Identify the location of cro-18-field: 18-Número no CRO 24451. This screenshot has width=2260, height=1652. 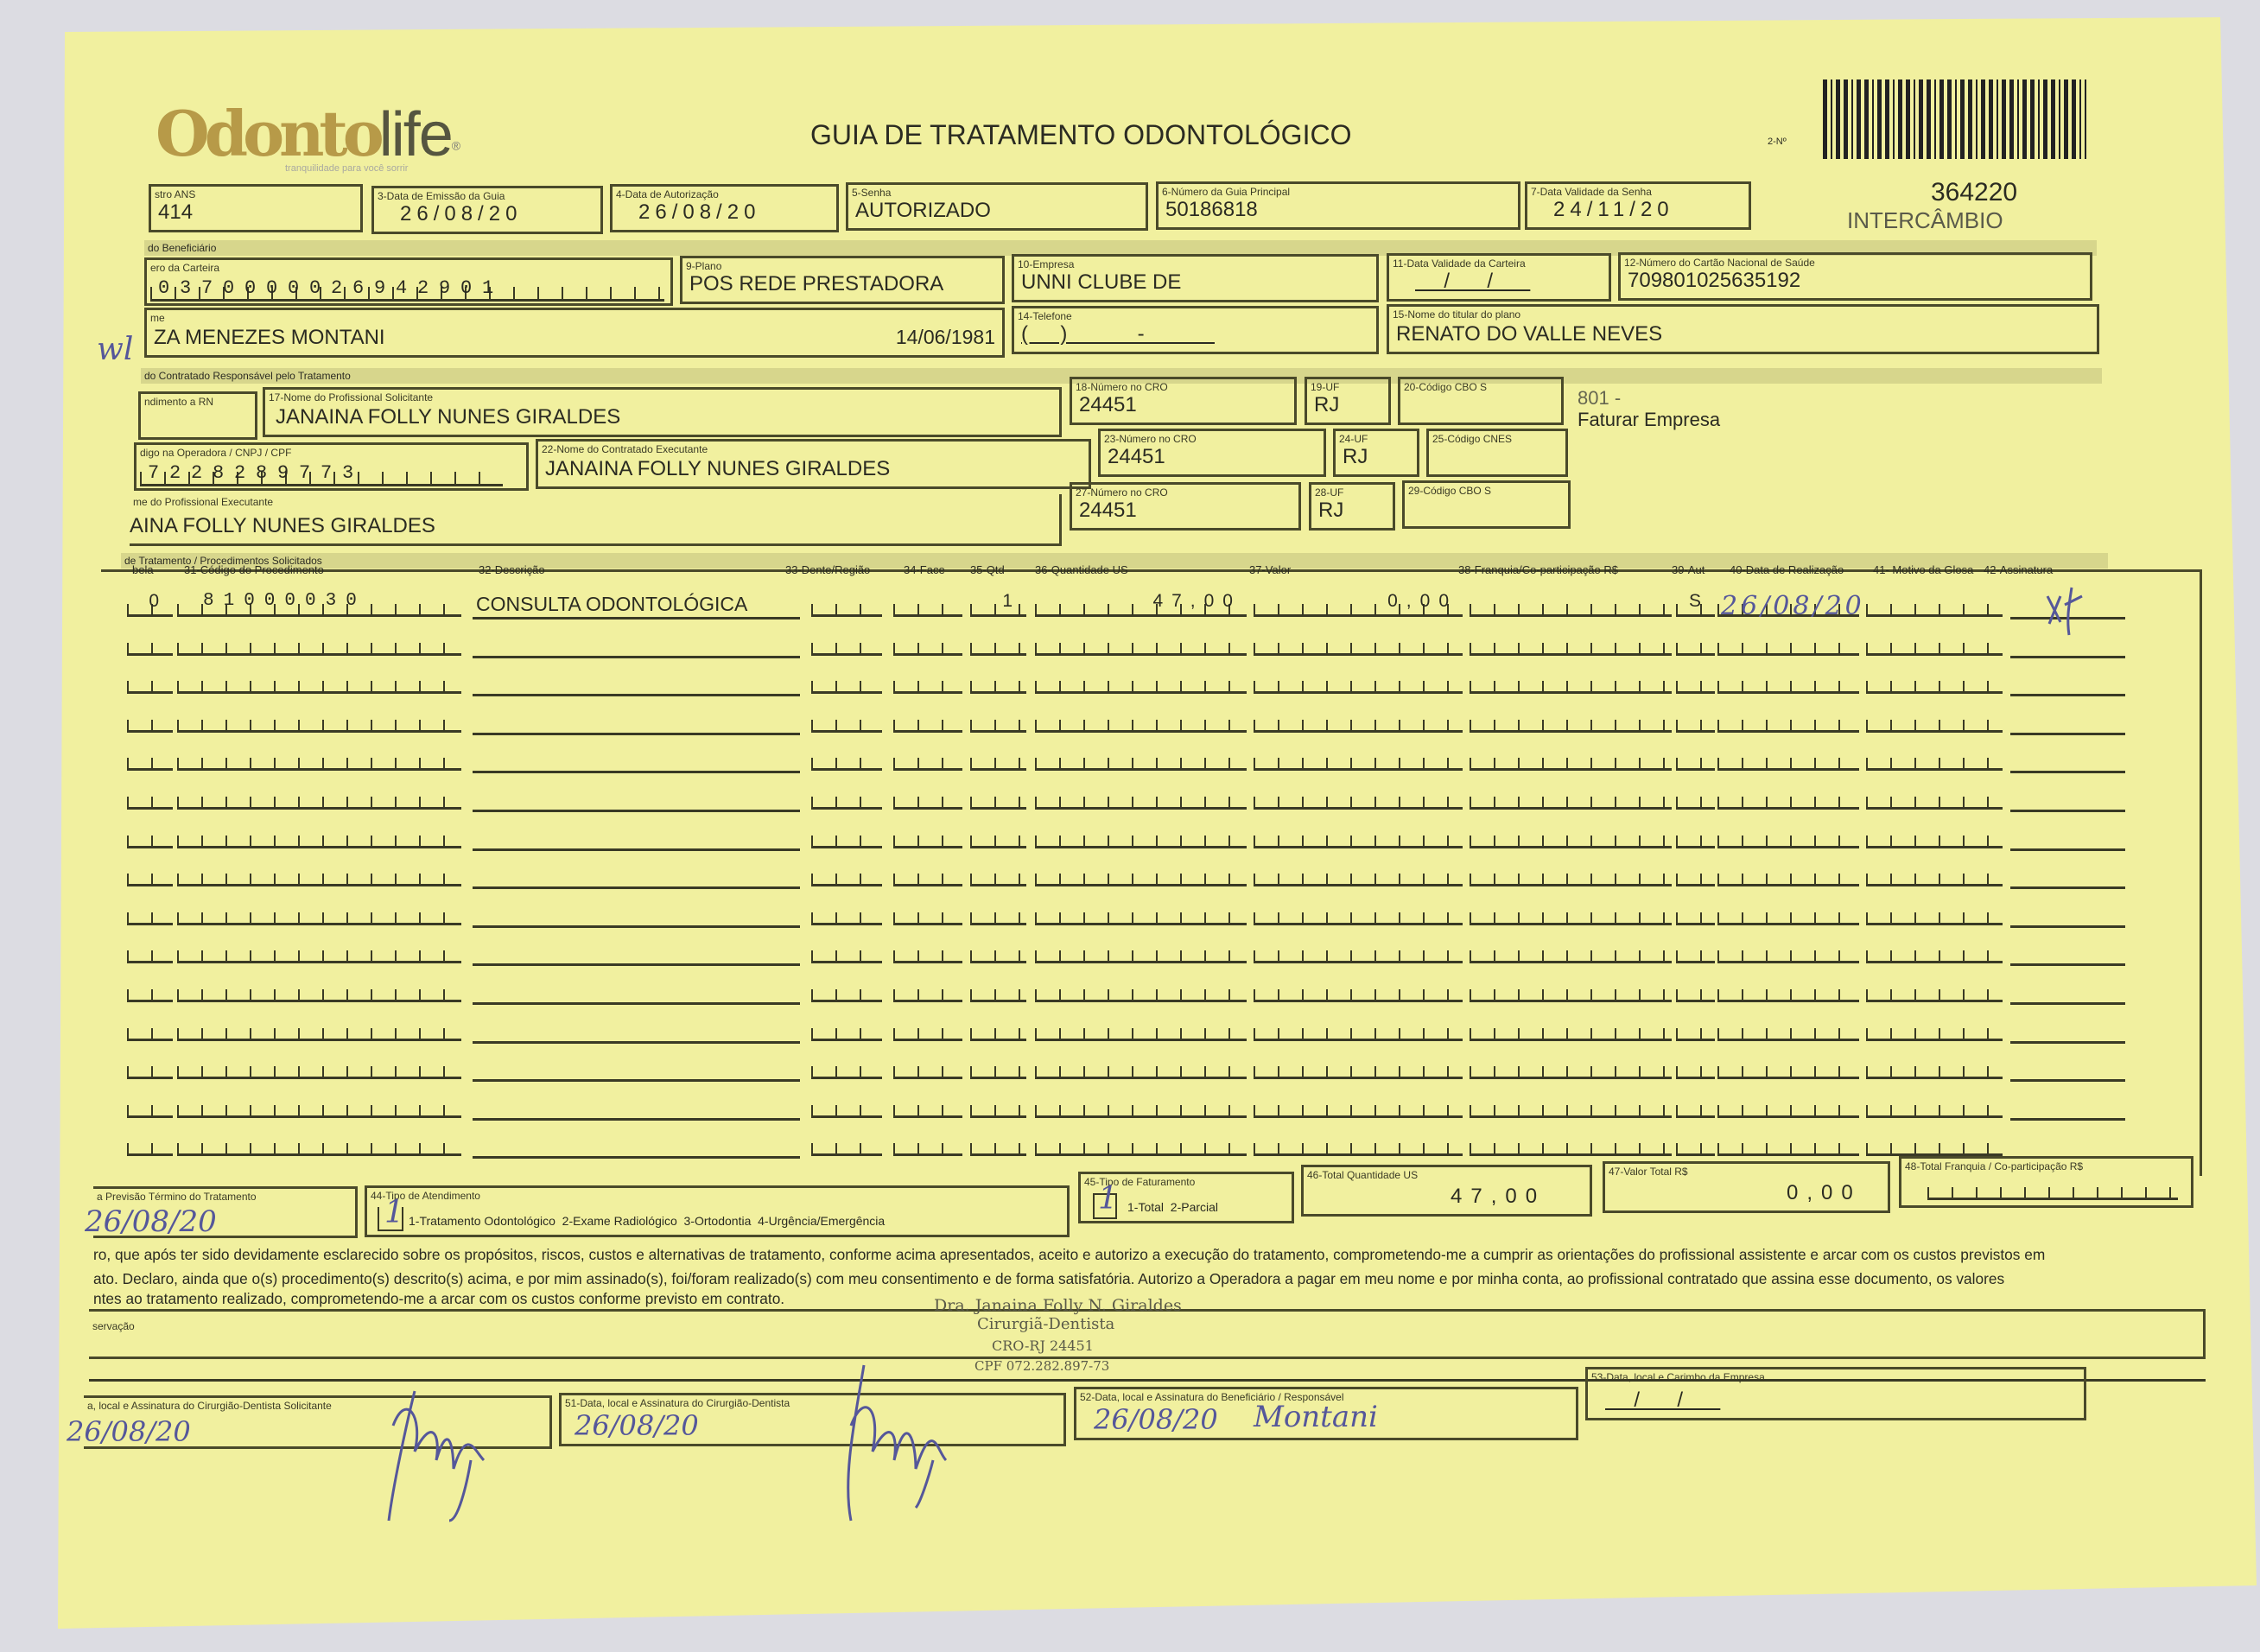
(1183, 401).